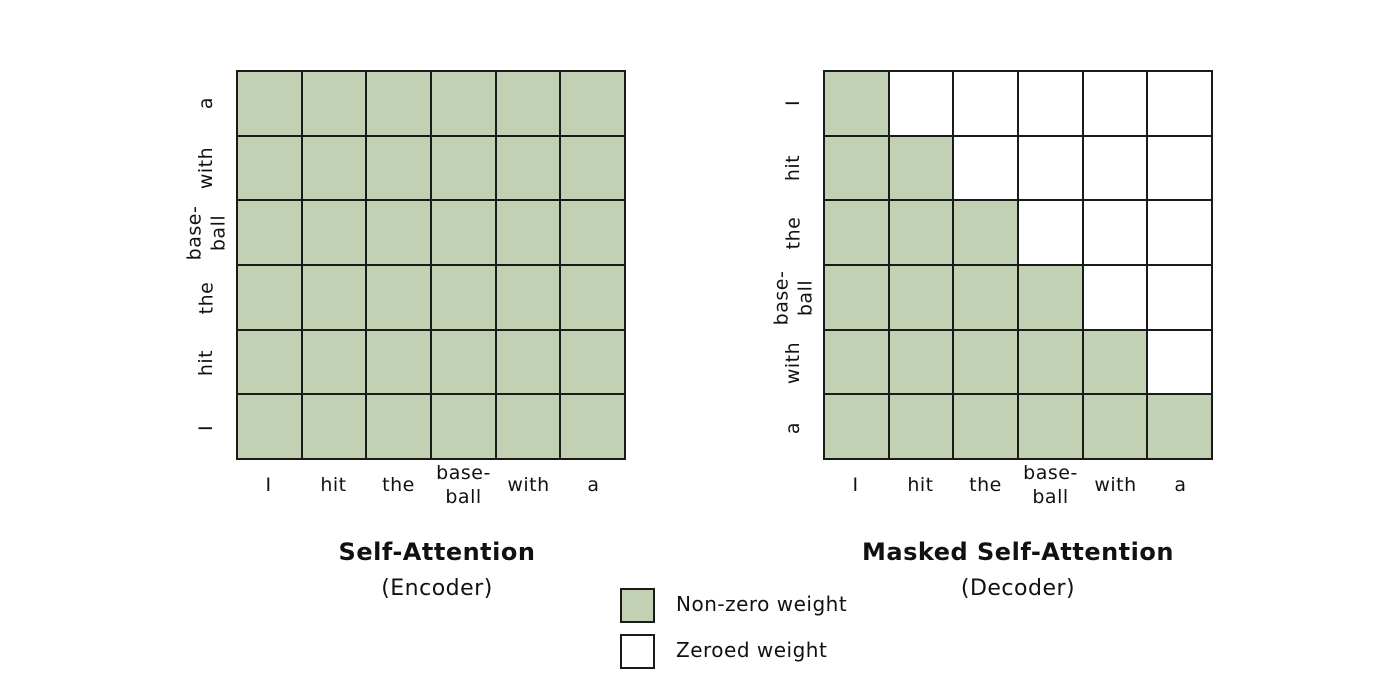 The image size is (1400, 700). What do you see at coordinates (270, 298) in the screenshot?
I see `encoder-cell-r4-c1` at bounding box center [270, 298].